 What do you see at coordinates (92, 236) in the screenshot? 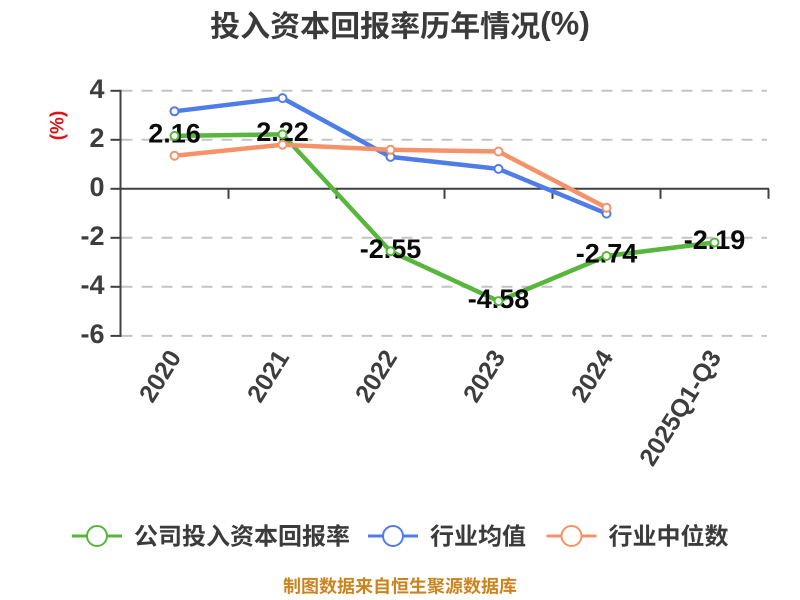
I see `svg-text: -2` at bounding box center [92, 236].